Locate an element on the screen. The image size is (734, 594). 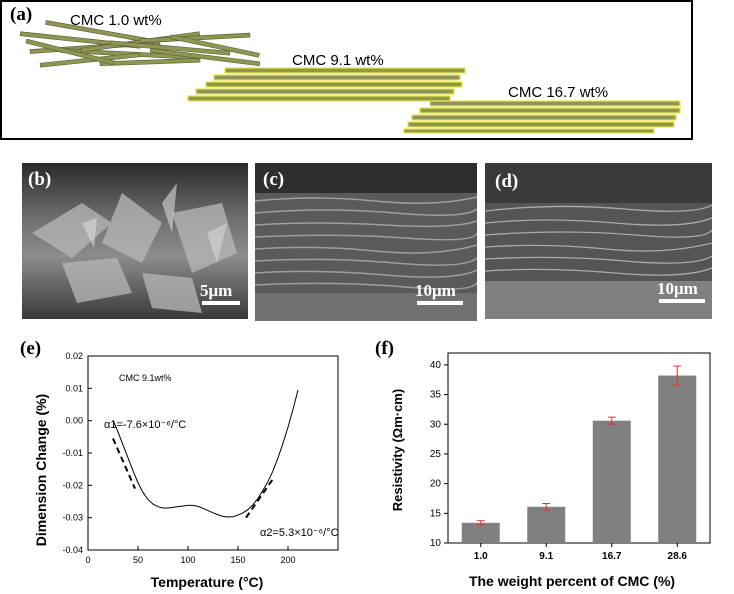
x-tick-label-e: 0 is located at coordinates (87, 560).